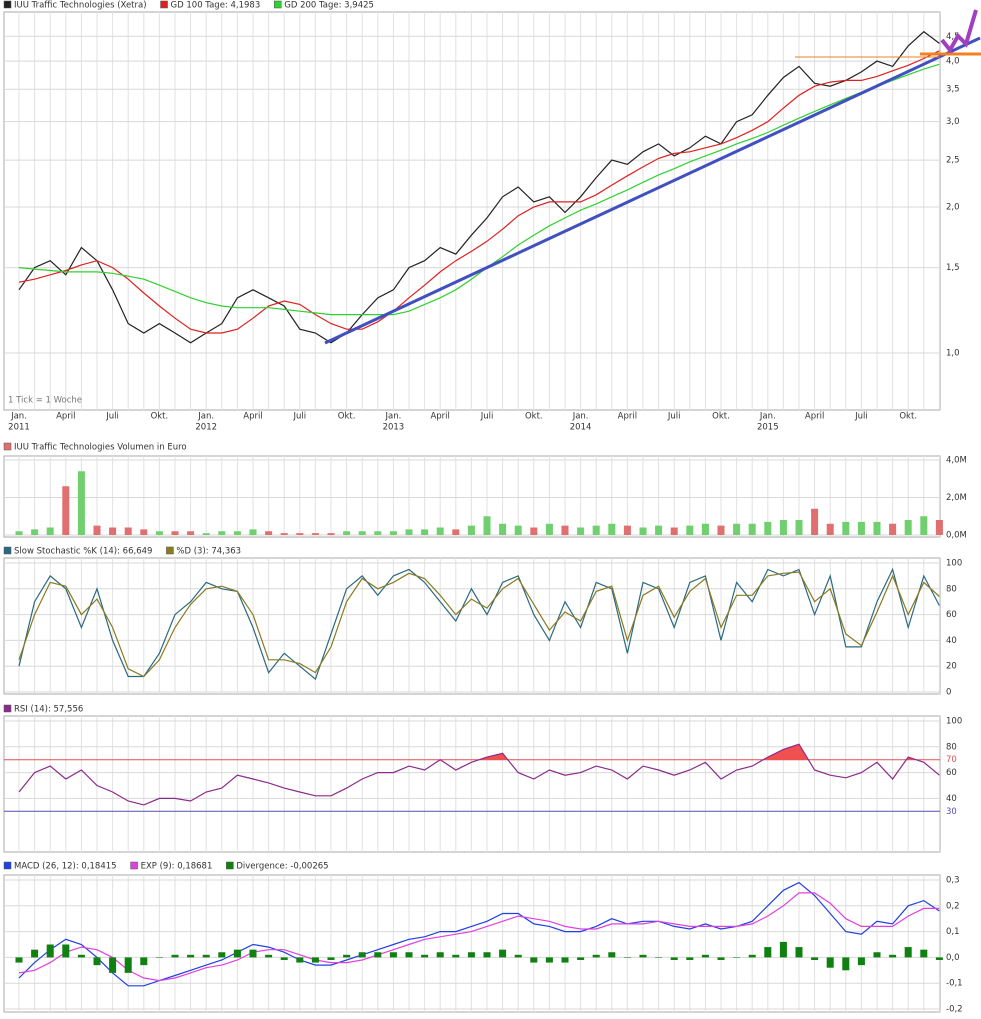  I want to click on y-tick-label: 4,5, so click(953, 37).